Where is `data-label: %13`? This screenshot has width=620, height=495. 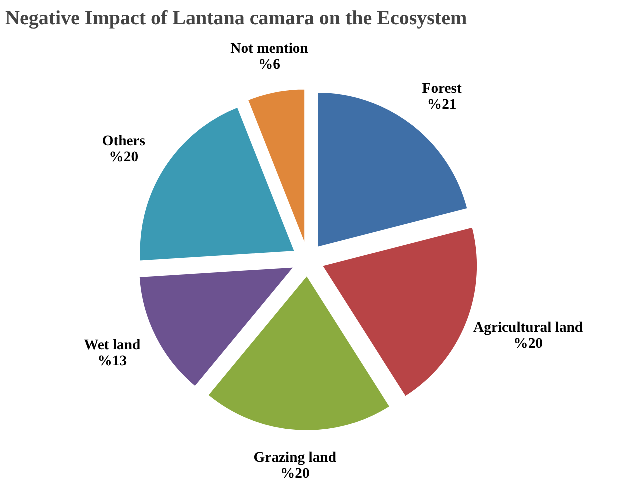 data-label: %13 is located at coordinates (113, 362).